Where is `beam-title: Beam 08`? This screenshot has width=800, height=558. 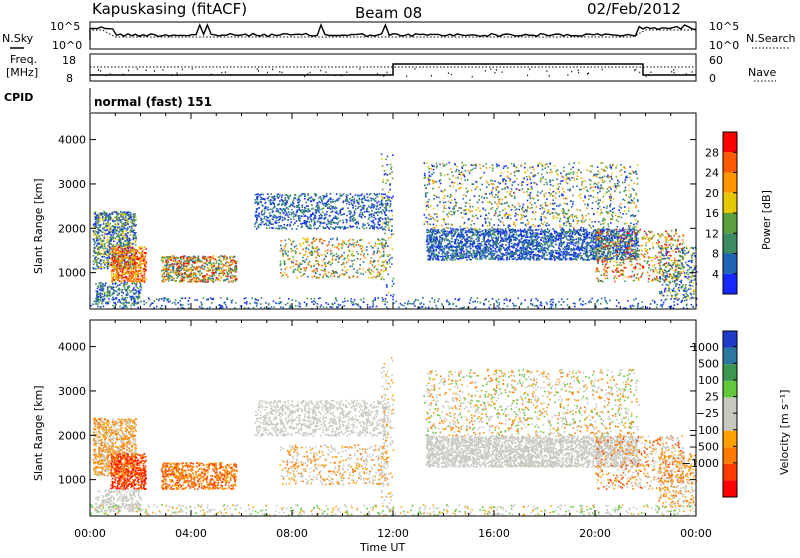 beam-title: Beam 08 is located at coordinates (388, 13).